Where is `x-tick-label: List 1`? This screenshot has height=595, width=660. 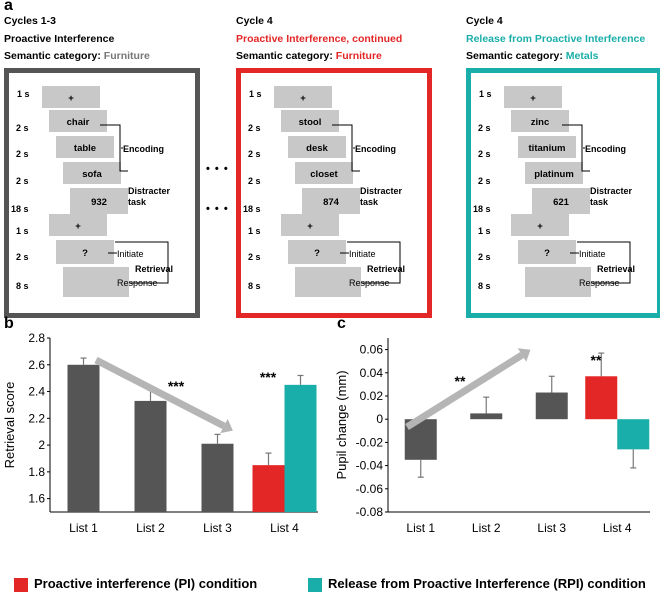 x-tick-label: List 1 is located at coordinates (83, 528).